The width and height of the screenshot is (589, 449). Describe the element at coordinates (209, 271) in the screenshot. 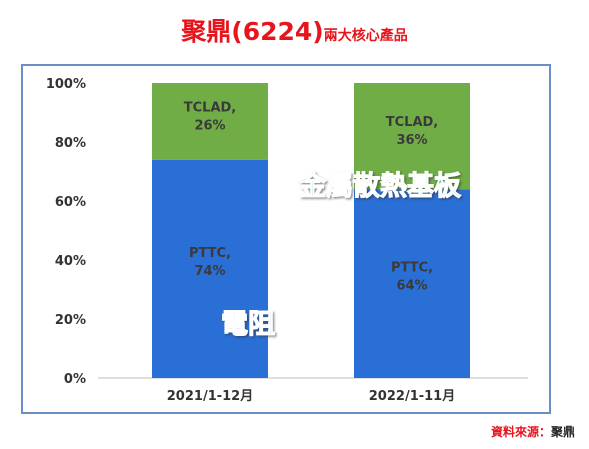

I see `bar-value-label: 74%` at that location.